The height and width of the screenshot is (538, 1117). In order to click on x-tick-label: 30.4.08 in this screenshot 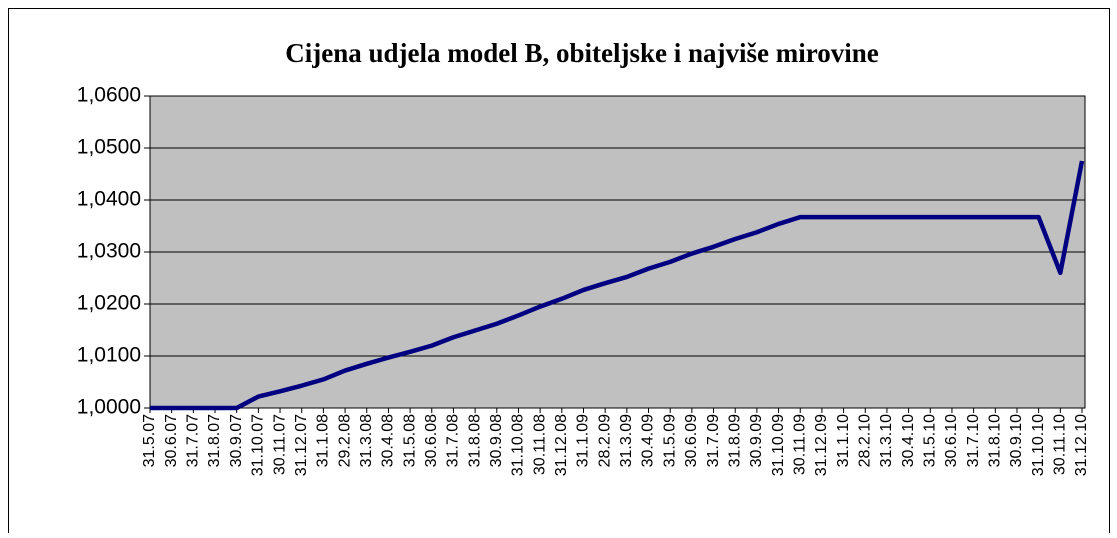, I will do `click(388, 440)`.